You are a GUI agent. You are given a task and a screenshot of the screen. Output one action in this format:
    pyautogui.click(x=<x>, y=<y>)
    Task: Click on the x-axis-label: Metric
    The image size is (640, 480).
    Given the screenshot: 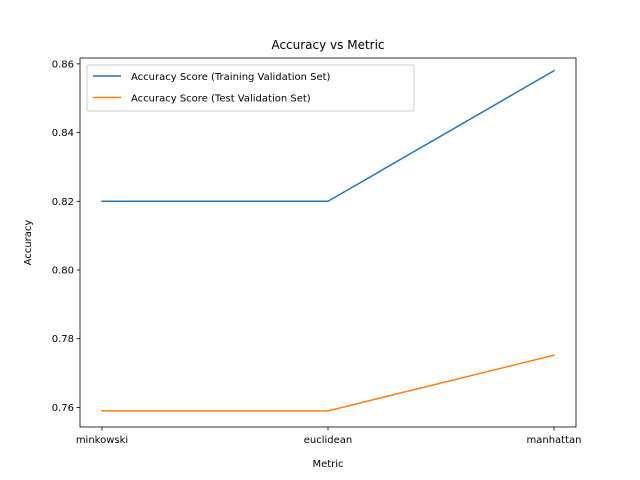 What is the action you would take?
    pyautogui.click(x=327, y=464)
    